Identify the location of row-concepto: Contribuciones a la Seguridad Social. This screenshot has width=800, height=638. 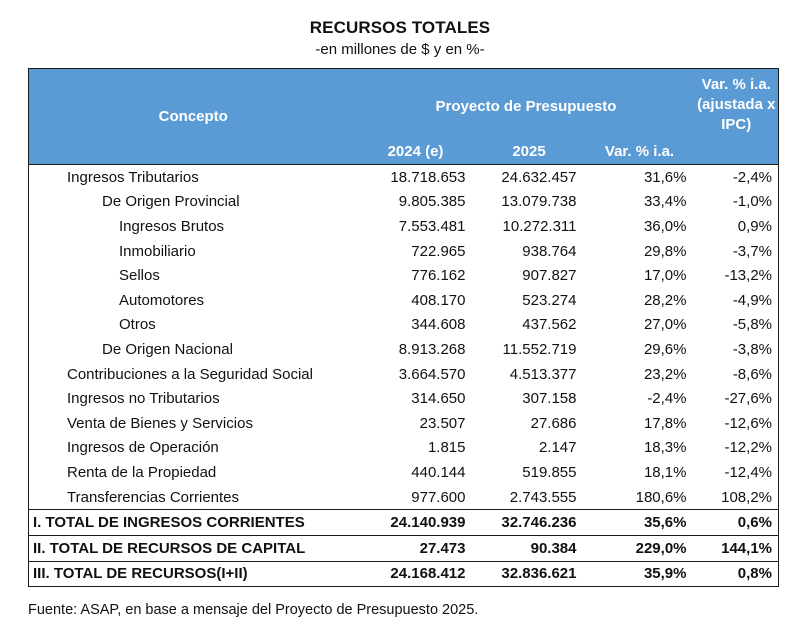
(193, 374).